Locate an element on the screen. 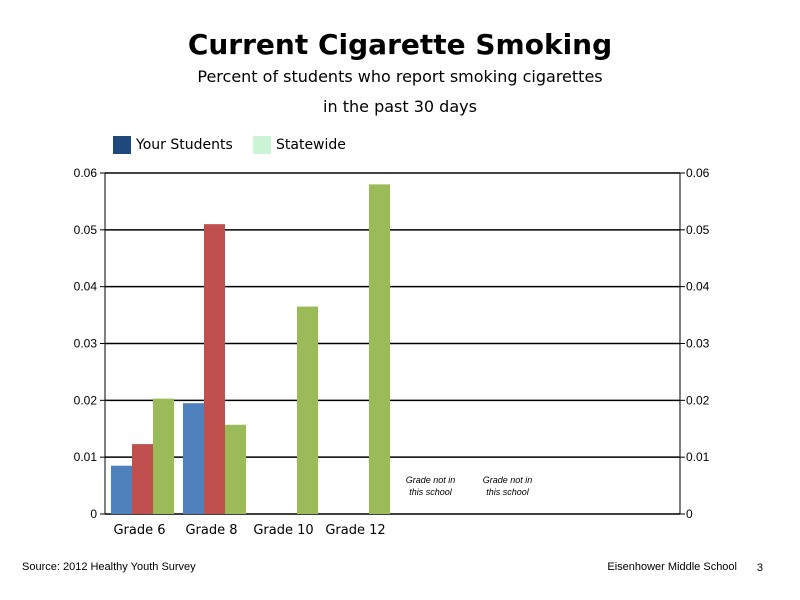 The image size is (800, 600). legend-label-your-students: Your Students is located at coordinates (184, 145).